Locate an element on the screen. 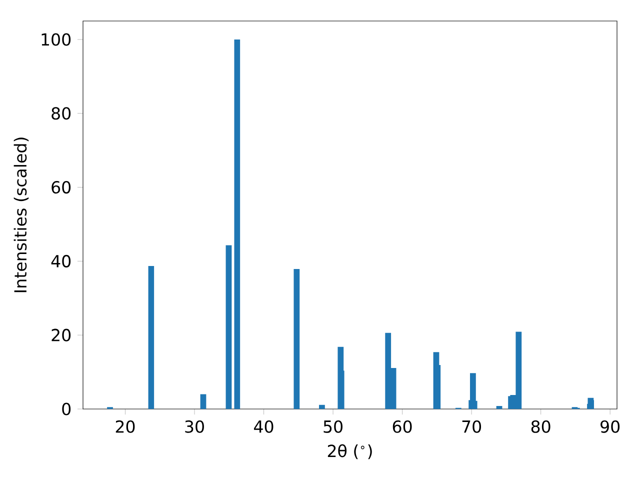 The height and width of the screenshot is (480, 640). x-tick-label: 60 is located at coordinates (402, 426).